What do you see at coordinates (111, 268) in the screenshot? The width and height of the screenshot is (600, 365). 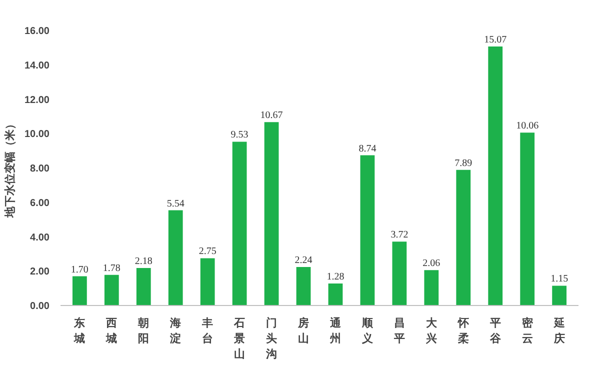 I see `data-label: 1.78` at bounding box center [111, 268].